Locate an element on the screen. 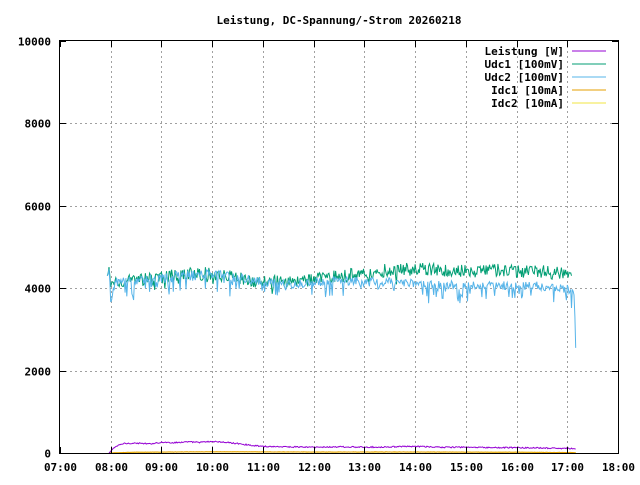 This screenshot has height=485, width=640. x-tick-label: 18:00 is located at coordinates (618, 467).